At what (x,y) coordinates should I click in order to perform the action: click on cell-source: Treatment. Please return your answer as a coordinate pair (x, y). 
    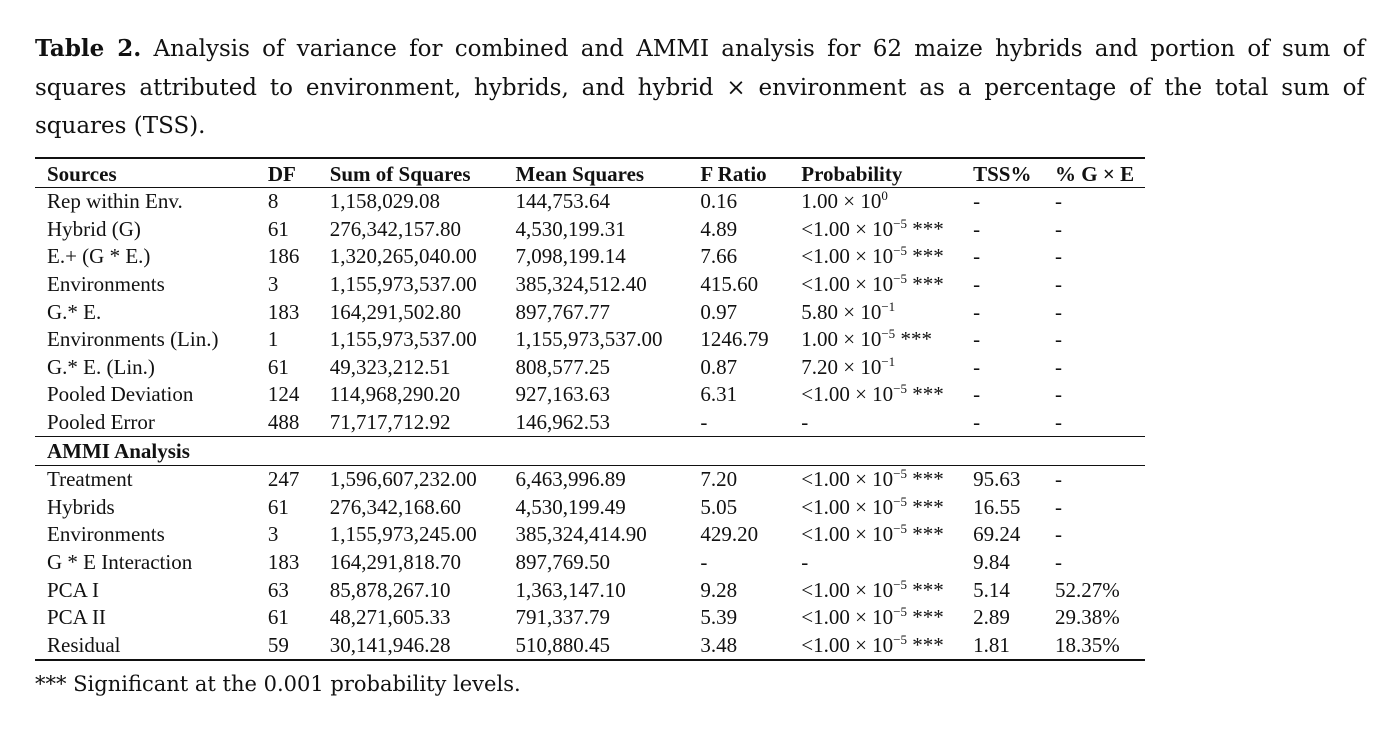
    Looking at the image, I should click on (90, 479).